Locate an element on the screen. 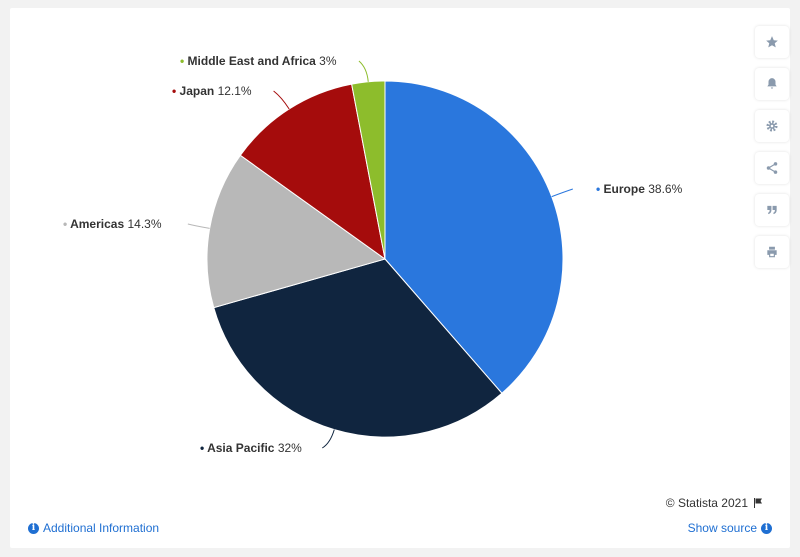 Image resolution: width=800 pixels, height=557 pixels. additional-information-link: i Additional Information is located at coordinates (93, 528).